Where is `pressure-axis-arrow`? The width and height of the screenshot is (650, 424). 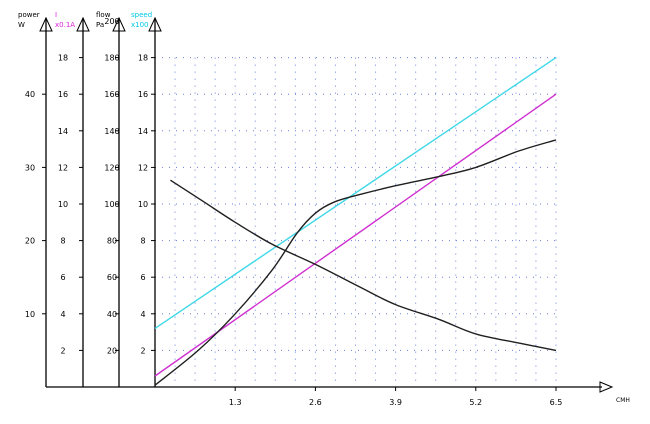 pressure-axis-arrow is located at coordinates (119, 24).